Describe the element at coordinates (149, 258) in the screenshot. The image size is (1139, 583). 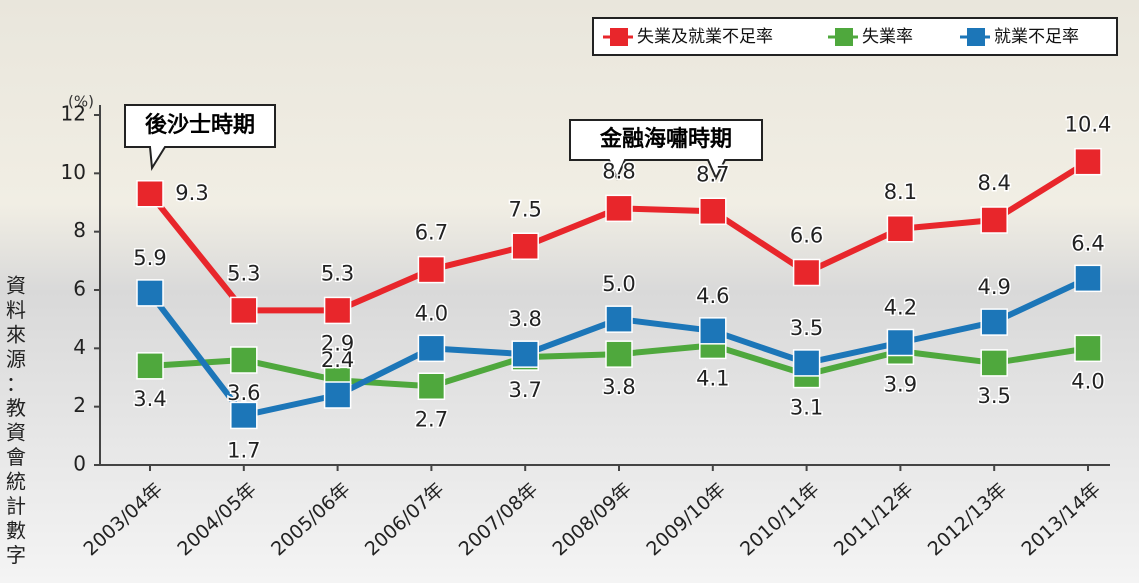
I see `data-label: 5.9` at that location.